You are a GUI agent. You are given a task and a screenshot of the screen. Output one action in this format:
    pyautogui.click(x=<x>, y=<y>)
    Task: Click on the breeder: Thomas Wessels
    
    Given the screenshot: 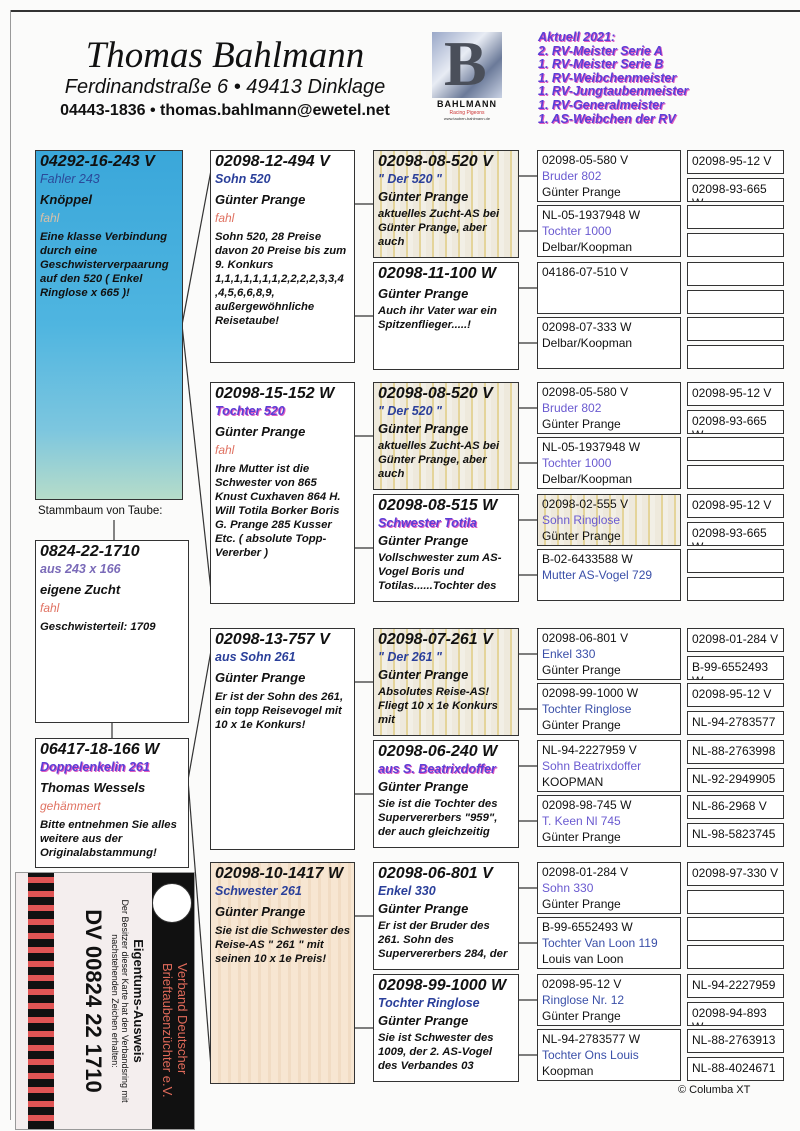 What is the action you would take?
    pyautogui.click(x=93, y=787)
    